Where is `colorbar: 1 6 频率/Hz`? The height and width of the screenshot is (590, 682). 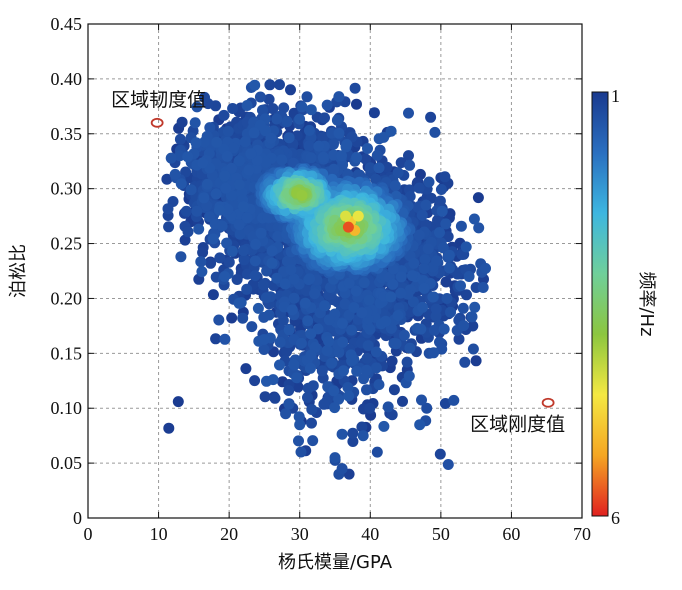 colorbar: 1 6 频率/Hz is located at coordinates (624, 307).